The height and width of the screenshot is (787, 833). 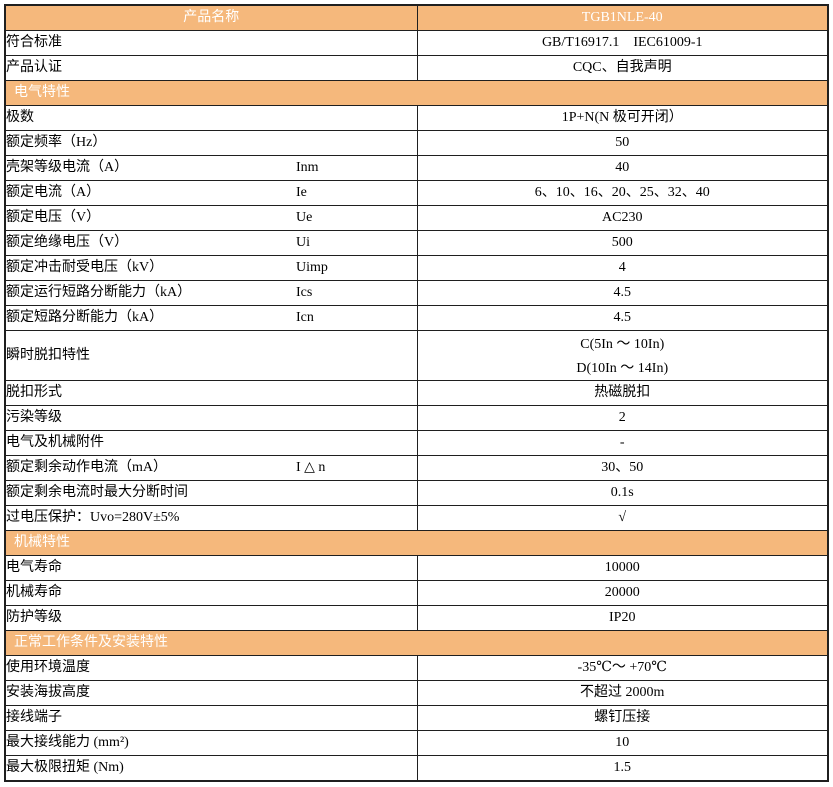 I want to click on spec-label-cell: 符合标准, so click(x=211, y=43).